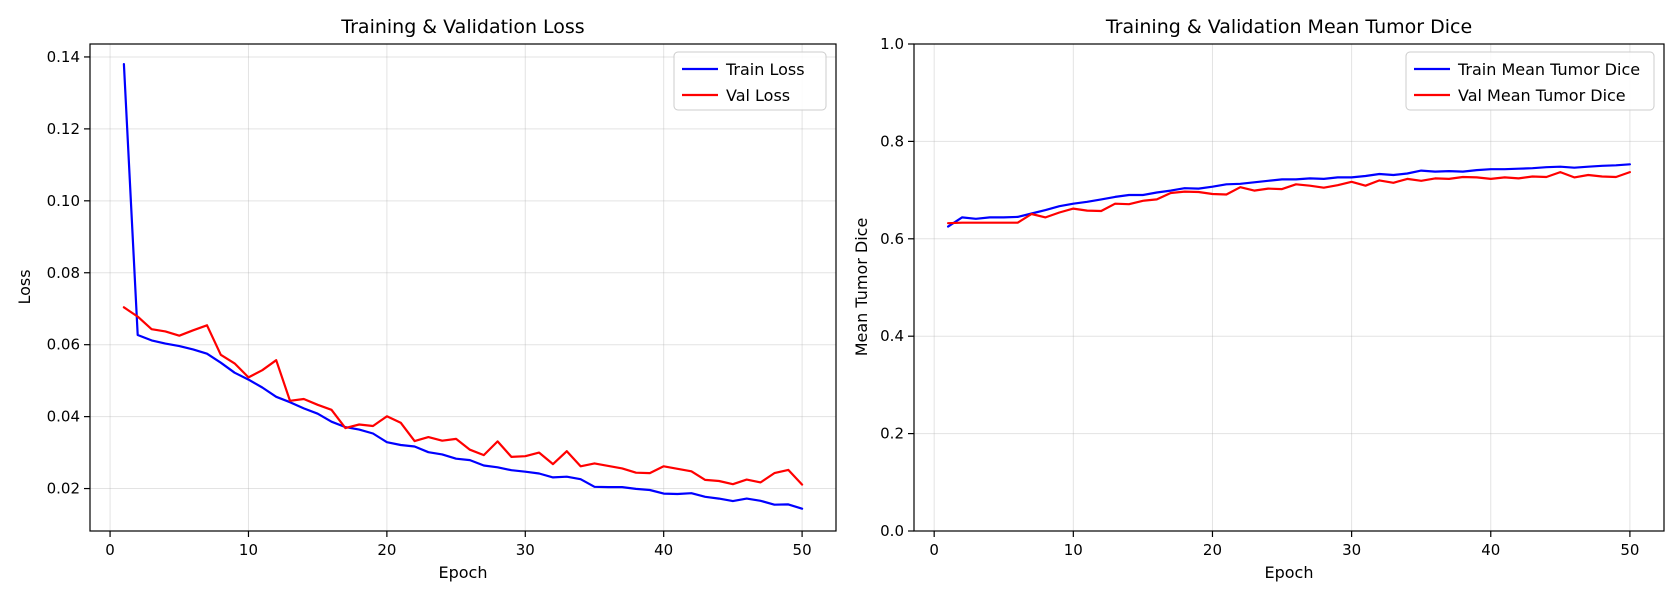  I want to click on y-tick-label: 0.8, so click(892, 141).